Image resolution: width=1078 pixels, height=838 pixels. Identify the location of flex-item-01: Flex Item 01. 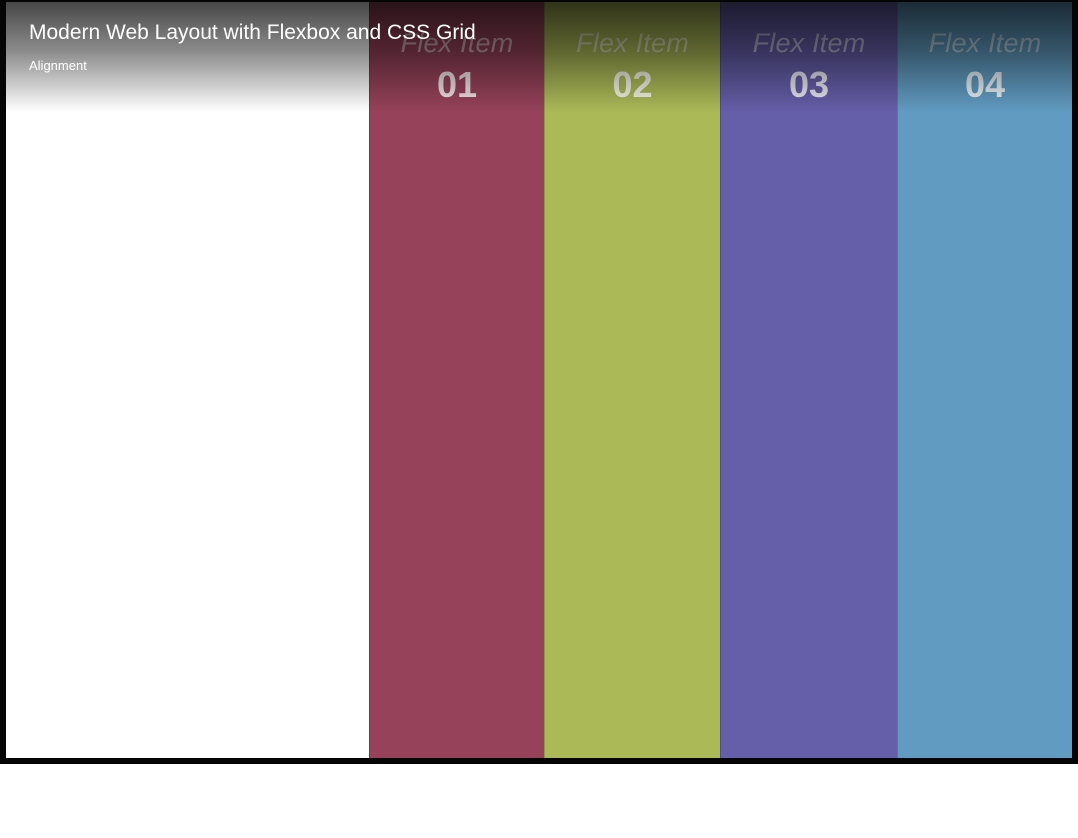
(456, 380).